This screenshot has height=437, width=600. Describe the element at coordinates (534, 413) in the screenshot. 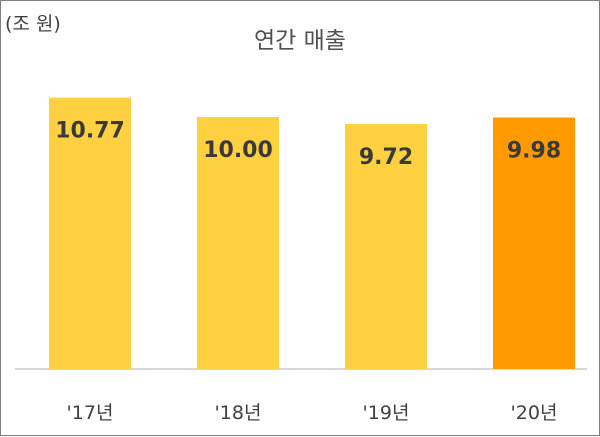

I see `category-label-4: '20년` at that location.